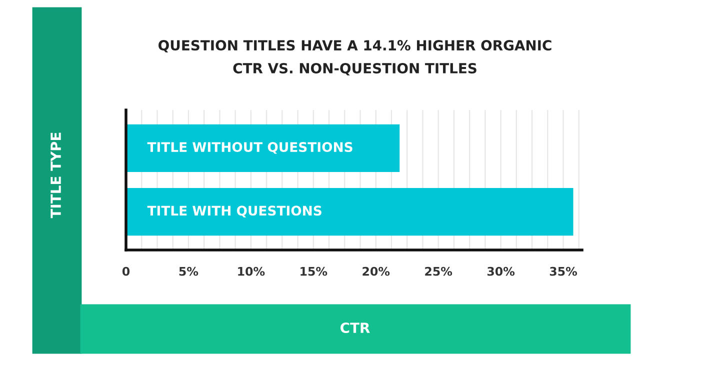  I want to click on x-tick-label: 35%, so click(564, 271).